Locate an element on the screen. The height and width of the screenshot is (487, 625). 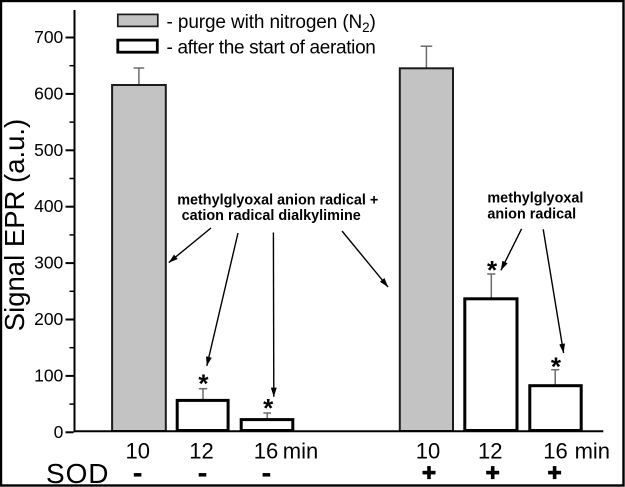
svg-text: 0 is located at coordinates (59, 432).